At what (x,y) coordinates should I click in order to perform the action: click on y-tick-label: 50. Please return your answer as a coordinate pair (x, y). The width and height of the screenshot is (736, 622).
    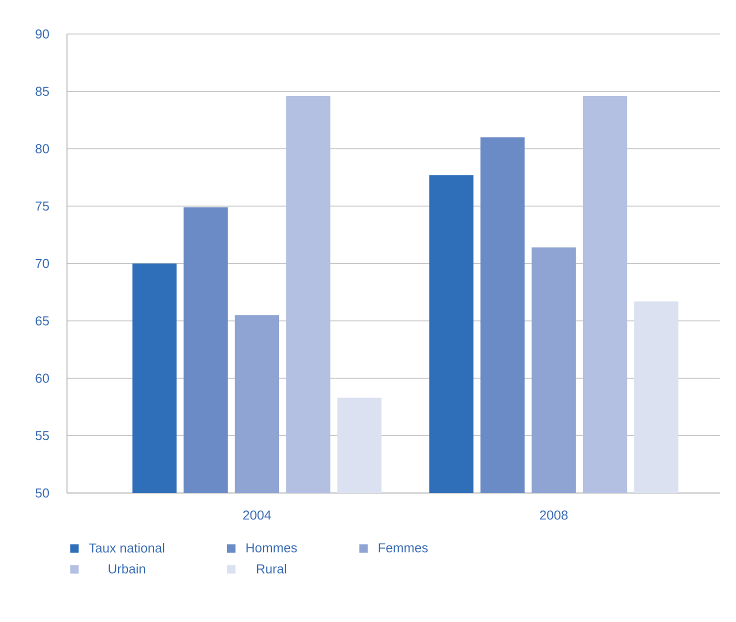
    Looking at the image, I should click on (42, 493).